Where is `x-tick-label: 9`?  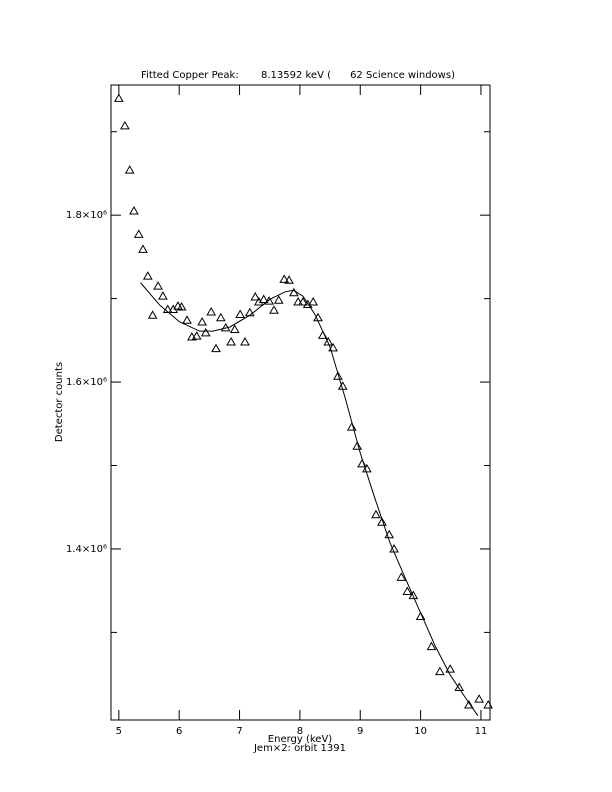 x-tick-label: 9 is located at coordinates (360, 731).